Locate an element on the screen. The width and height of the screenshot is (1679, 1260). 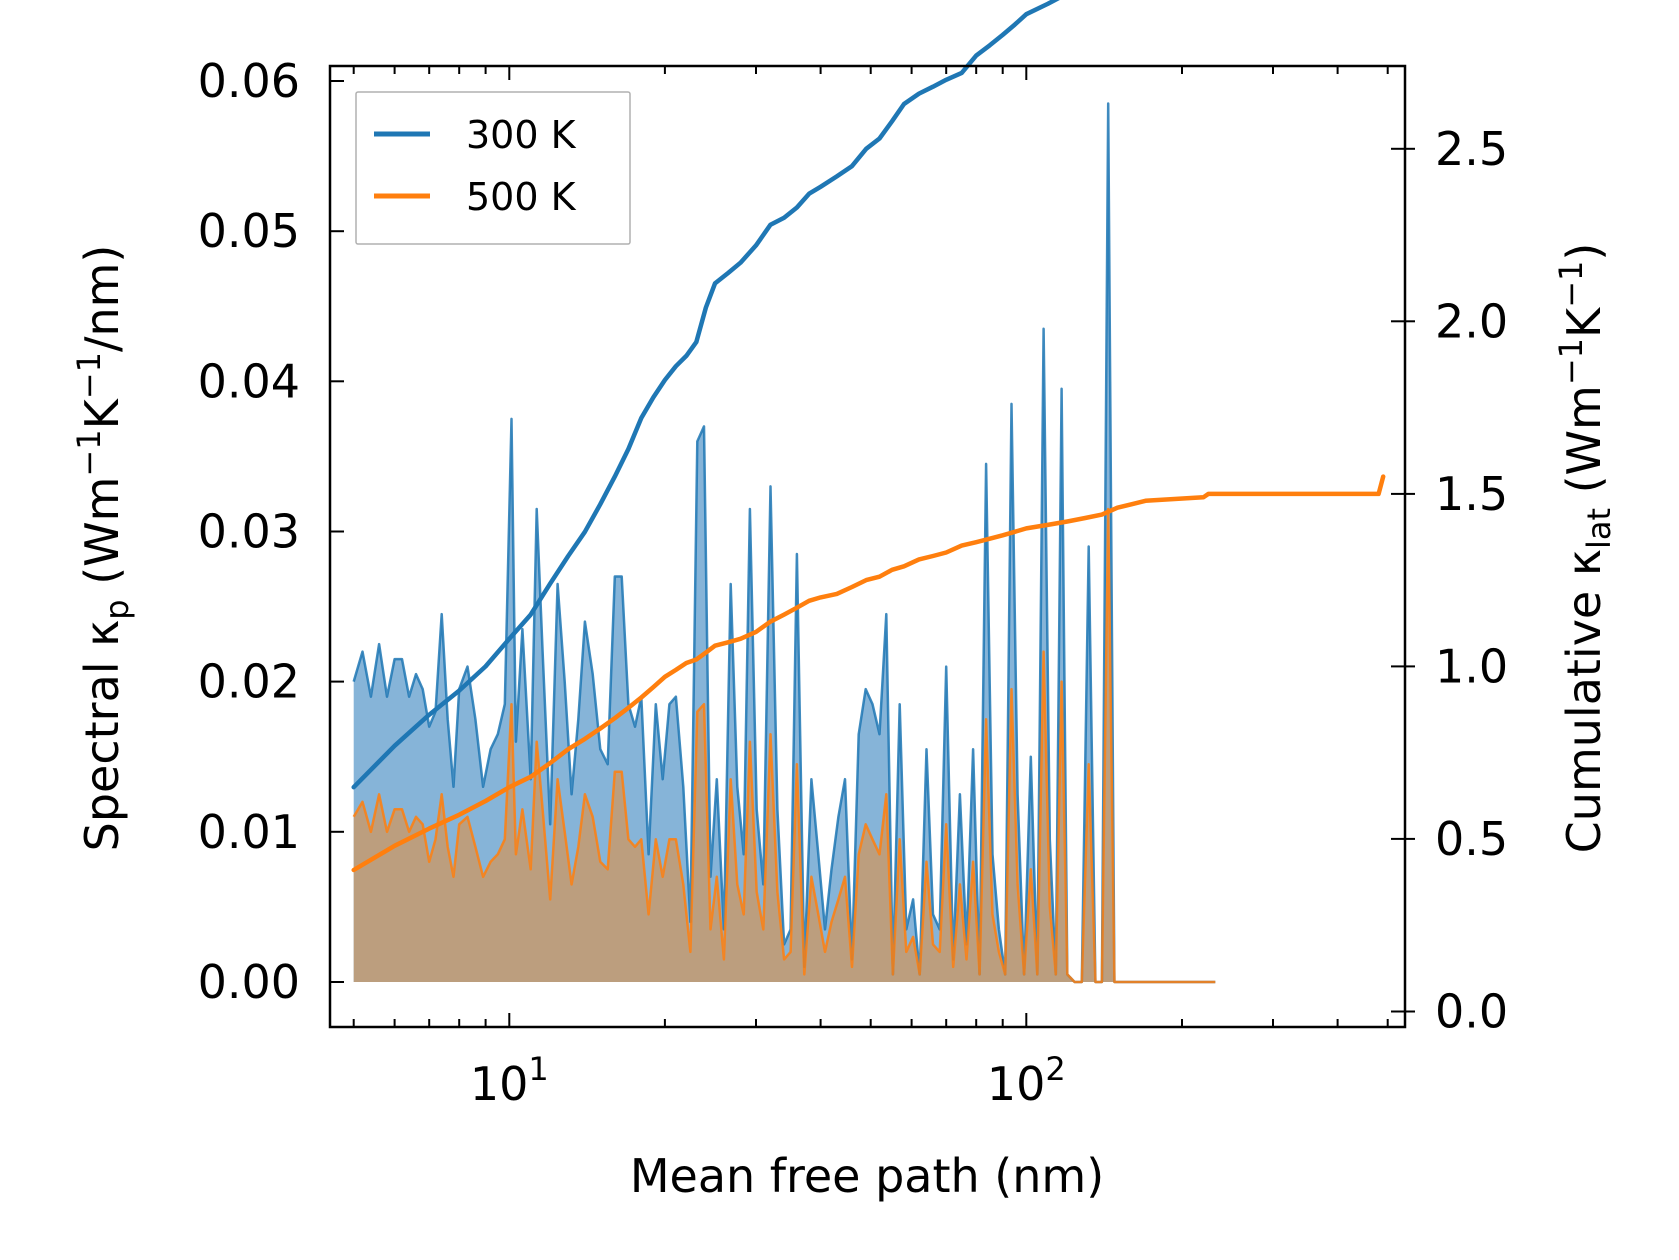
y-left-tick-label: 0.02 is located at coordinates (249, 682).